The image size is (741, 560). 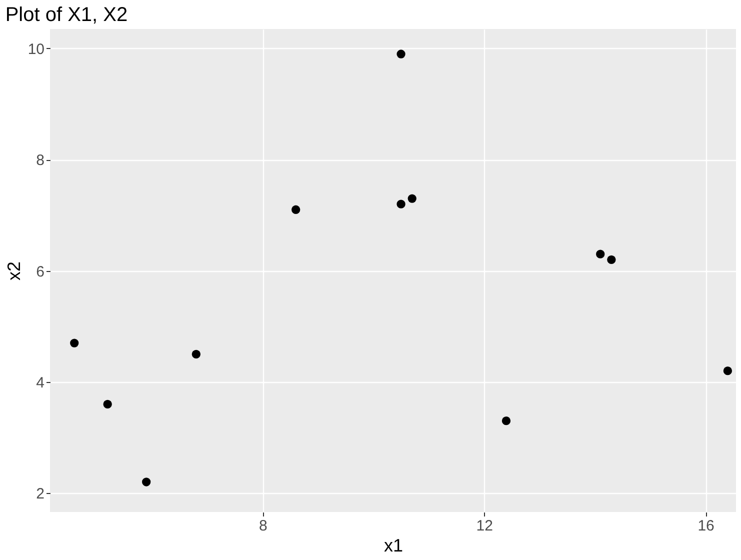 What do you see at coordinates (263, 526) in the screenshot?
I see `x-tick-label: 8` at bounding box center [263, 526].